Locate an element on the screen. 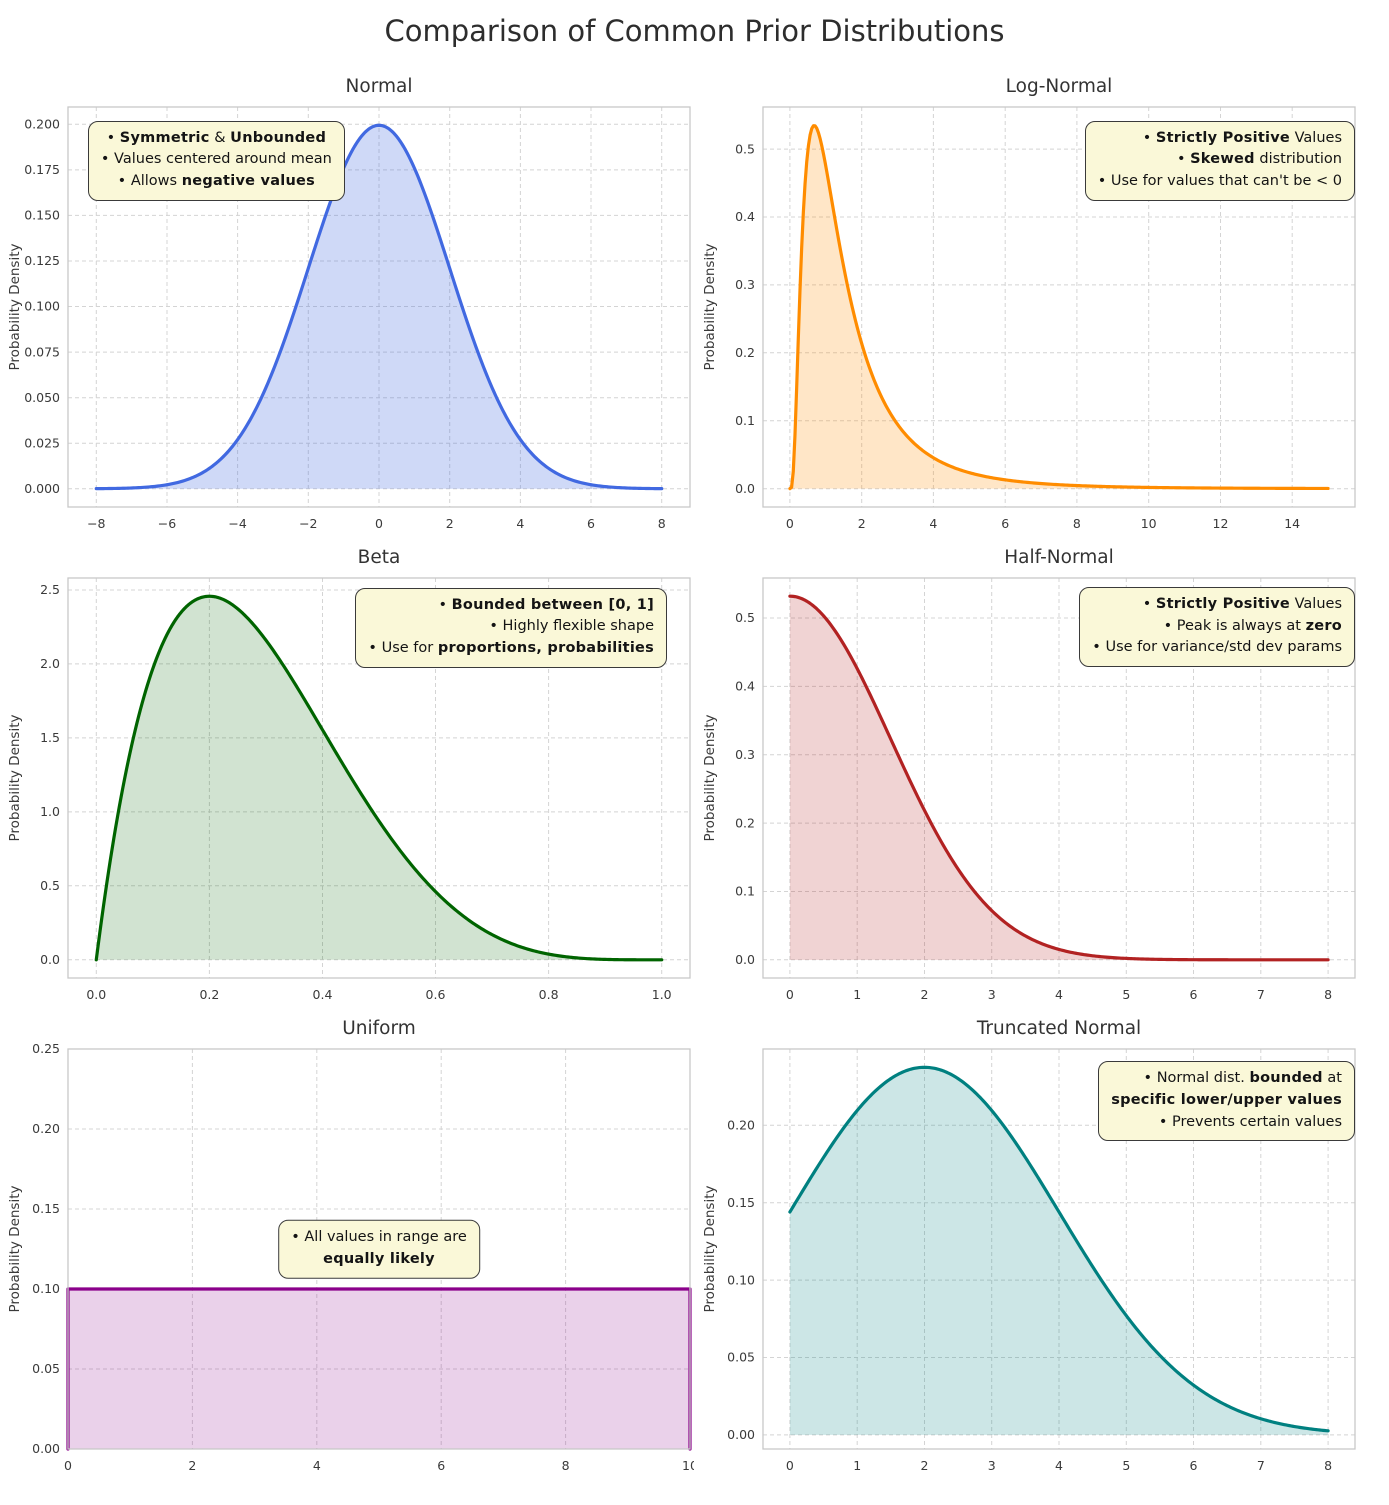 The width and height of the screenshot is (1389, 1505). x-tick-label: −8 is located at coordinates (96, 523).